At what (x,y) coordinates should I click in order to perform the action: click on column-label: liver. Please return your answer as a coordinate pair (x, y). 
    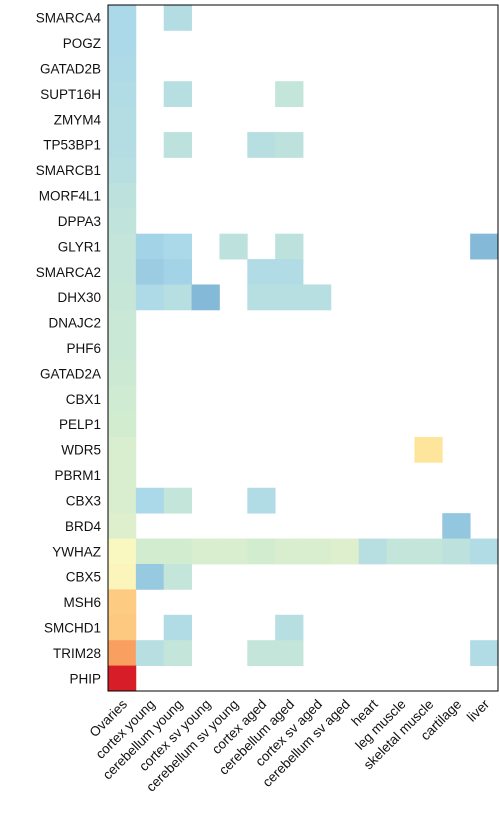
    Looking at the image, I should click on (478, 710).